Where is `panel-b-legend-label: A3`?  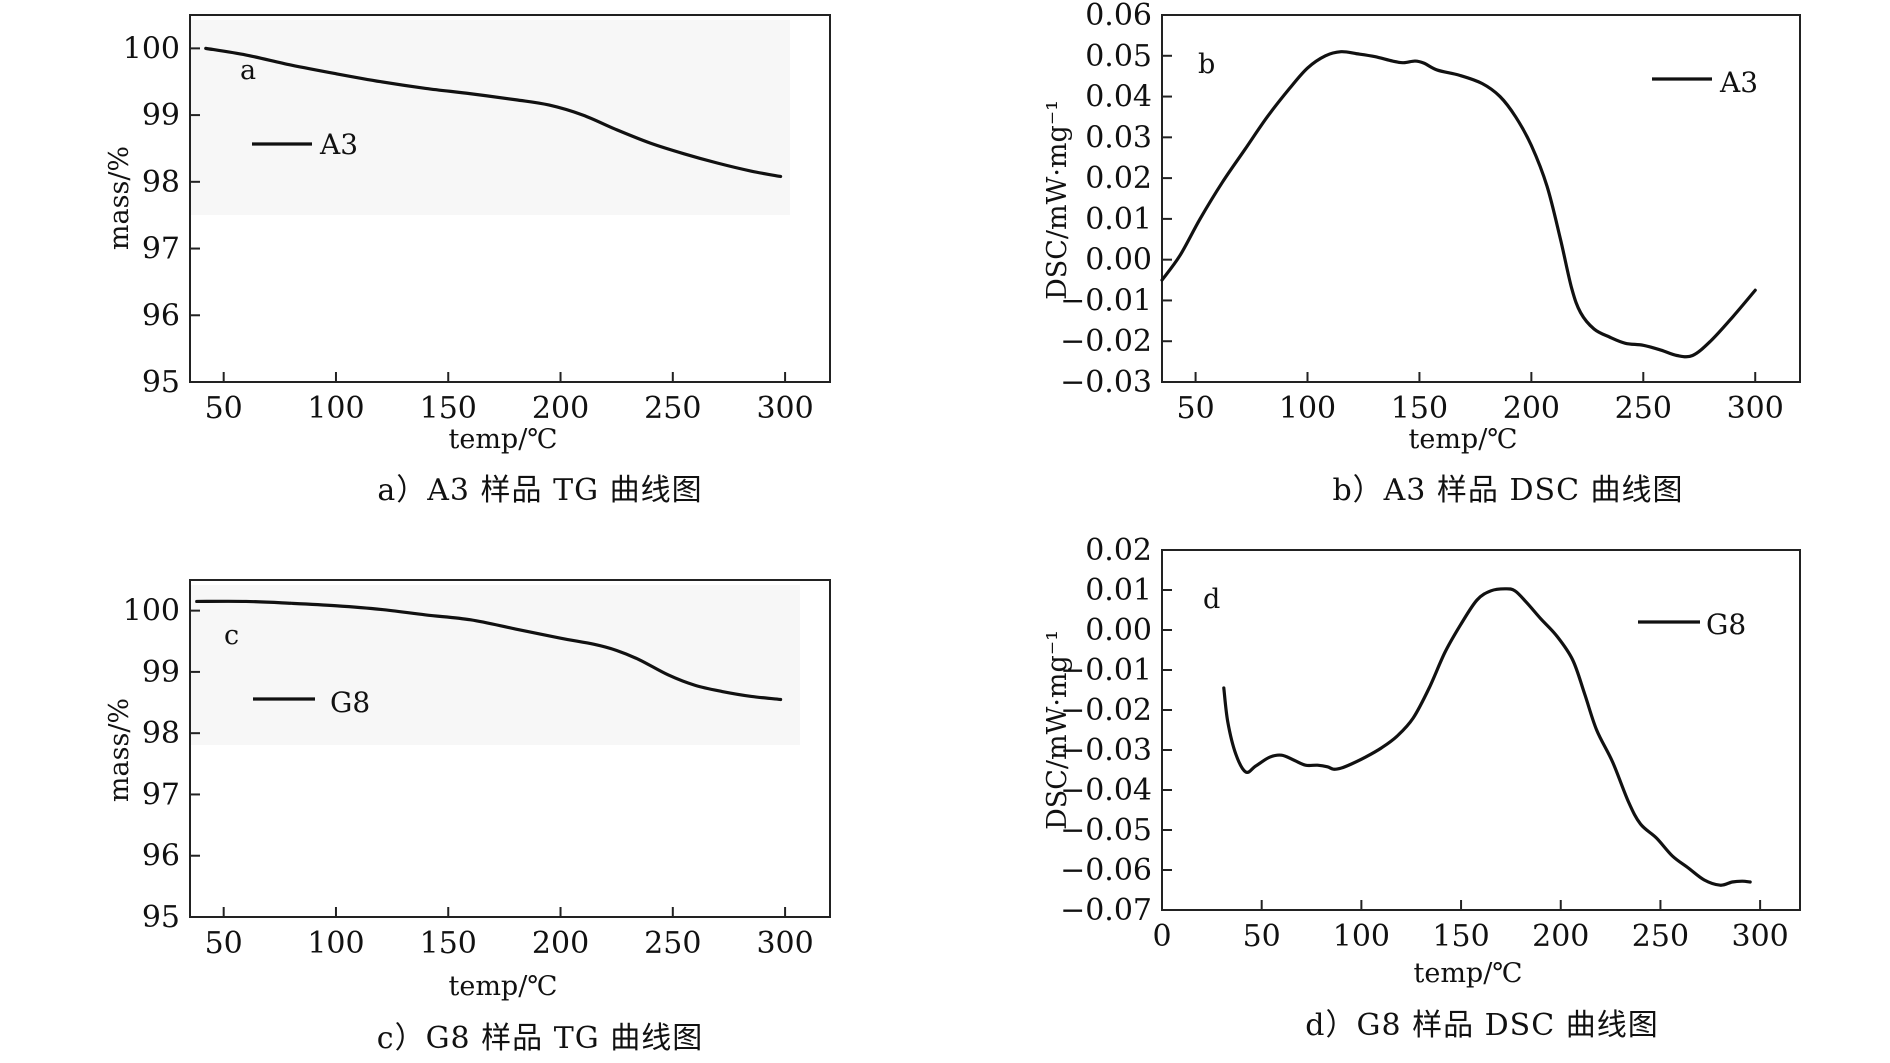
panel-b-legend-label: A3 is located at coordinates (1738, 82).